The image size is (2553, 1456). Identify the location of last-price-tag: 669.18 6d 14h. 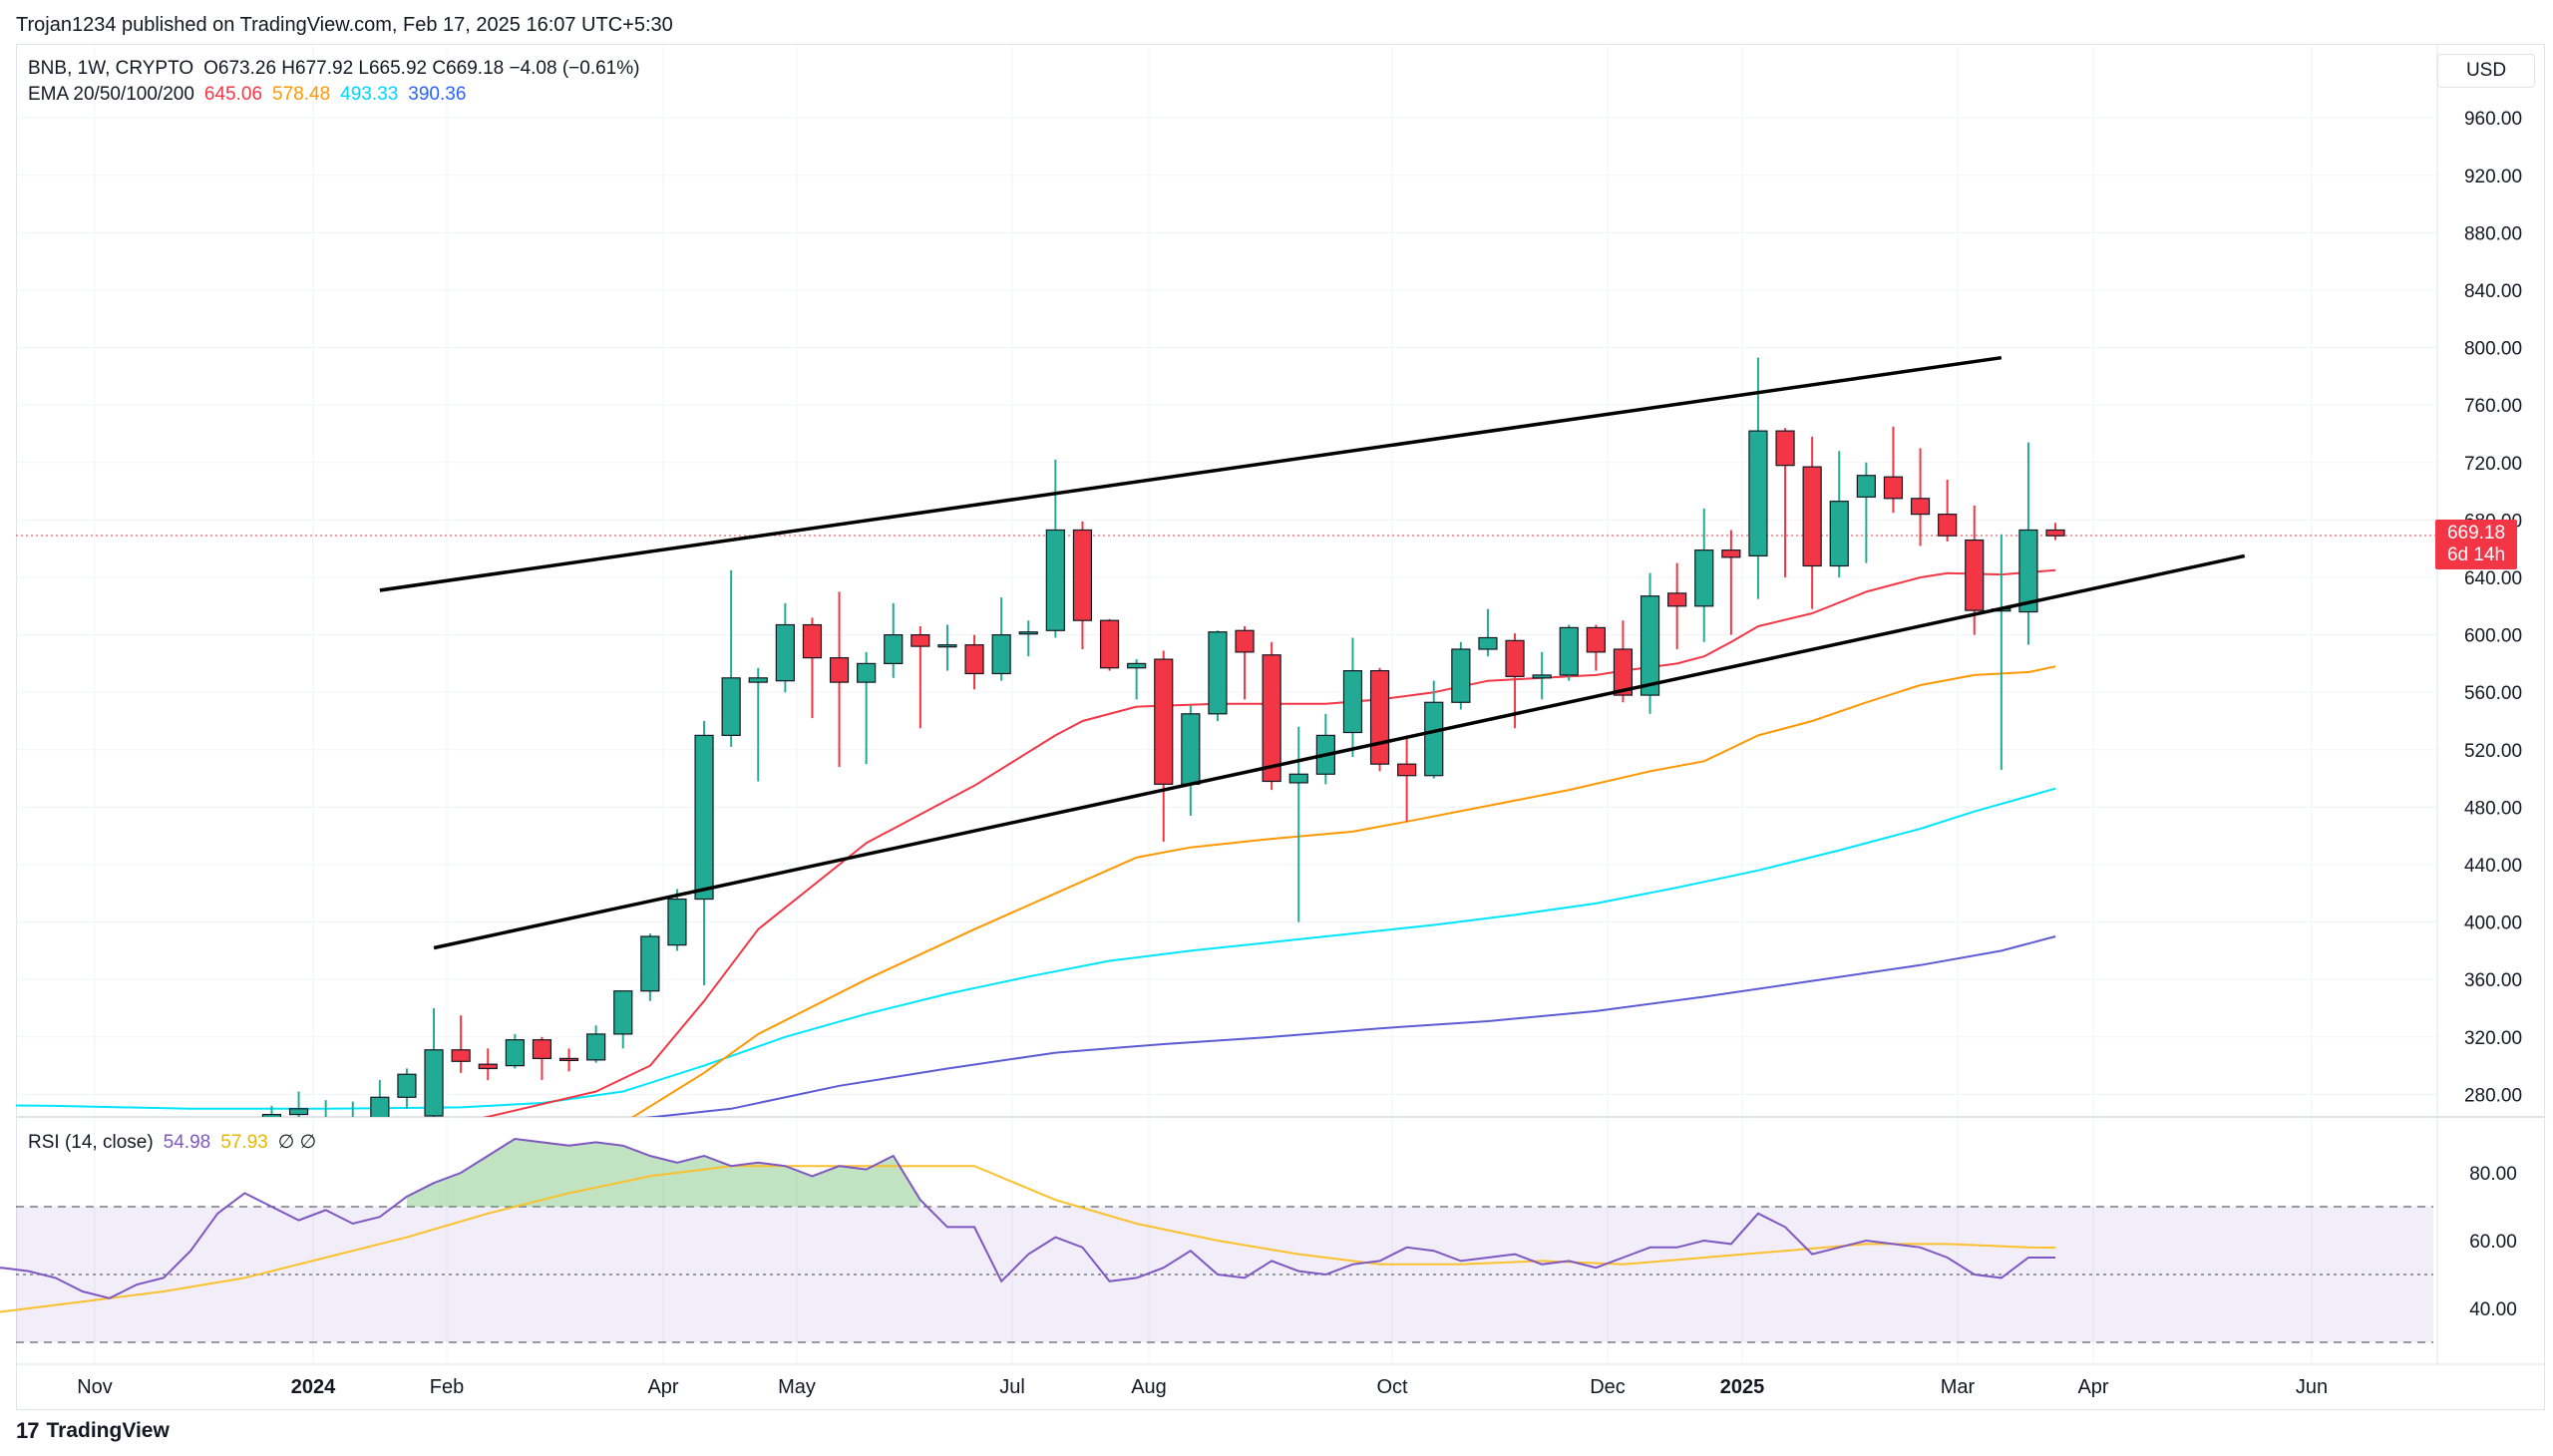
(2476, 544).